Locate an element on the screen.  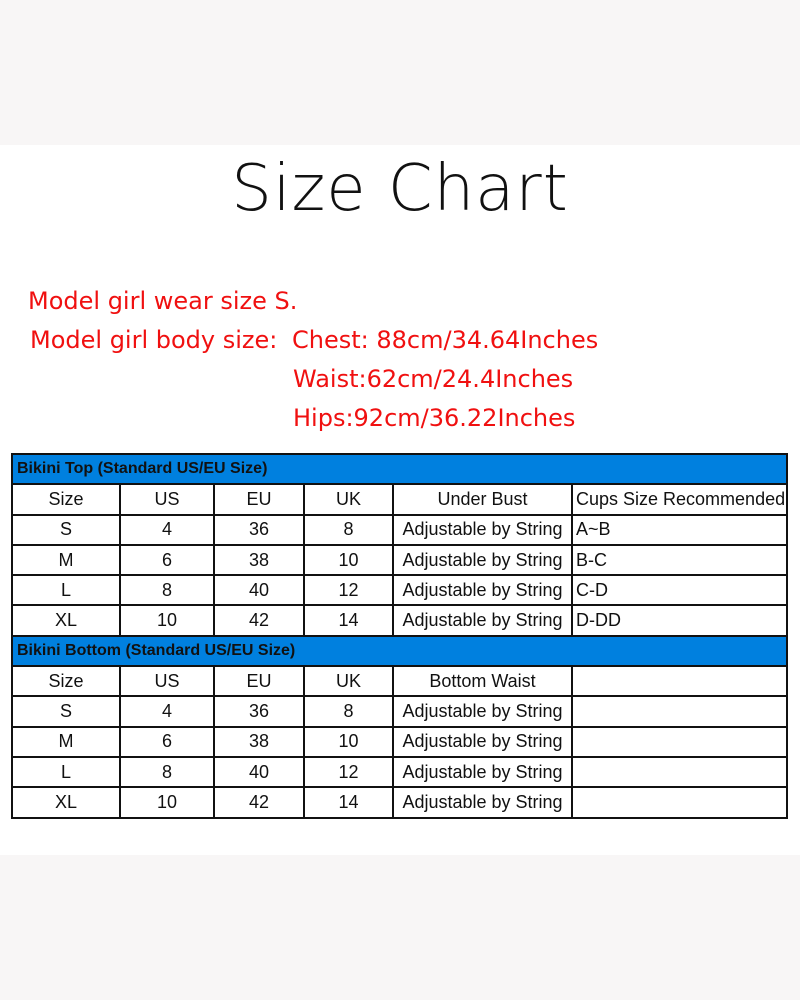
column-header is located at coordinates (679, 681).